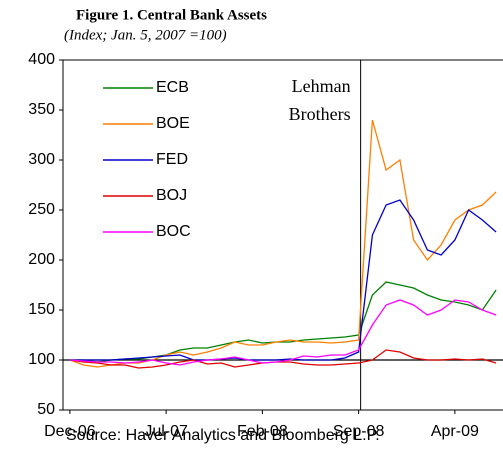 This screenshot has height=452, width=503. What do you see at coordinates (171, 195) in the screenshot?
I see `legend-label: BOJ` at bounding box center [171, 195].